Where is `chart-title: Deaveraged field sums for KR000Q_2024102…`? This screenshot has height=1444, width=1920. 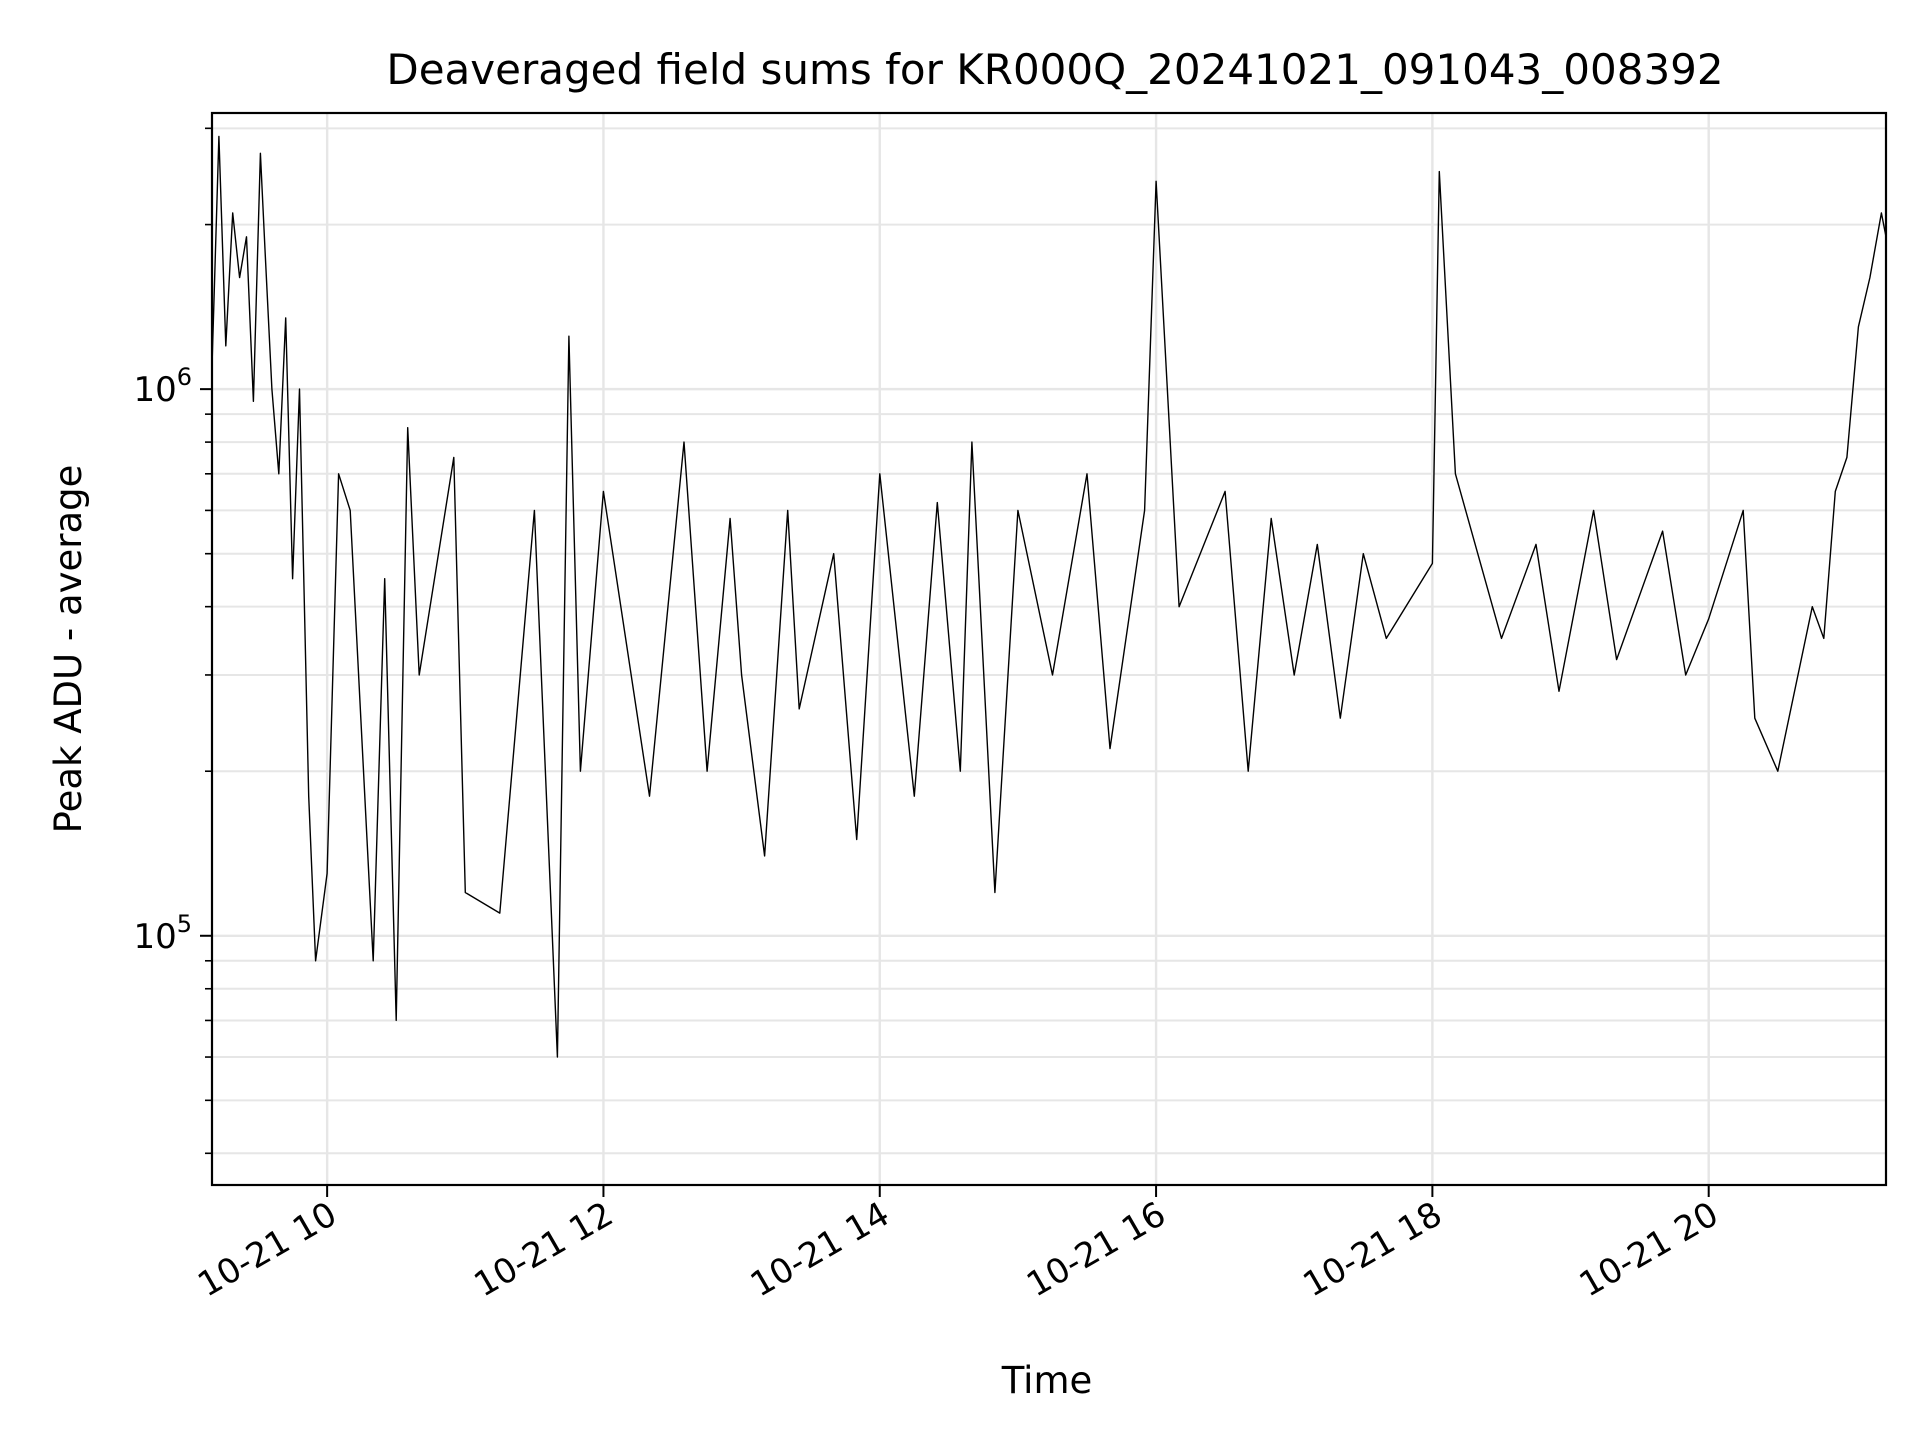 chart-title: Deaveraged field sums for KR000Q_2024102… is located at coordinates (1054, 69).